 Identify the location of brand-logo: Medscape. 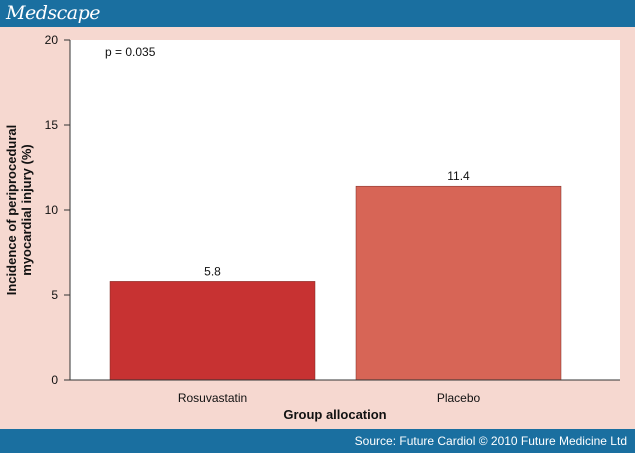
(53, 13).